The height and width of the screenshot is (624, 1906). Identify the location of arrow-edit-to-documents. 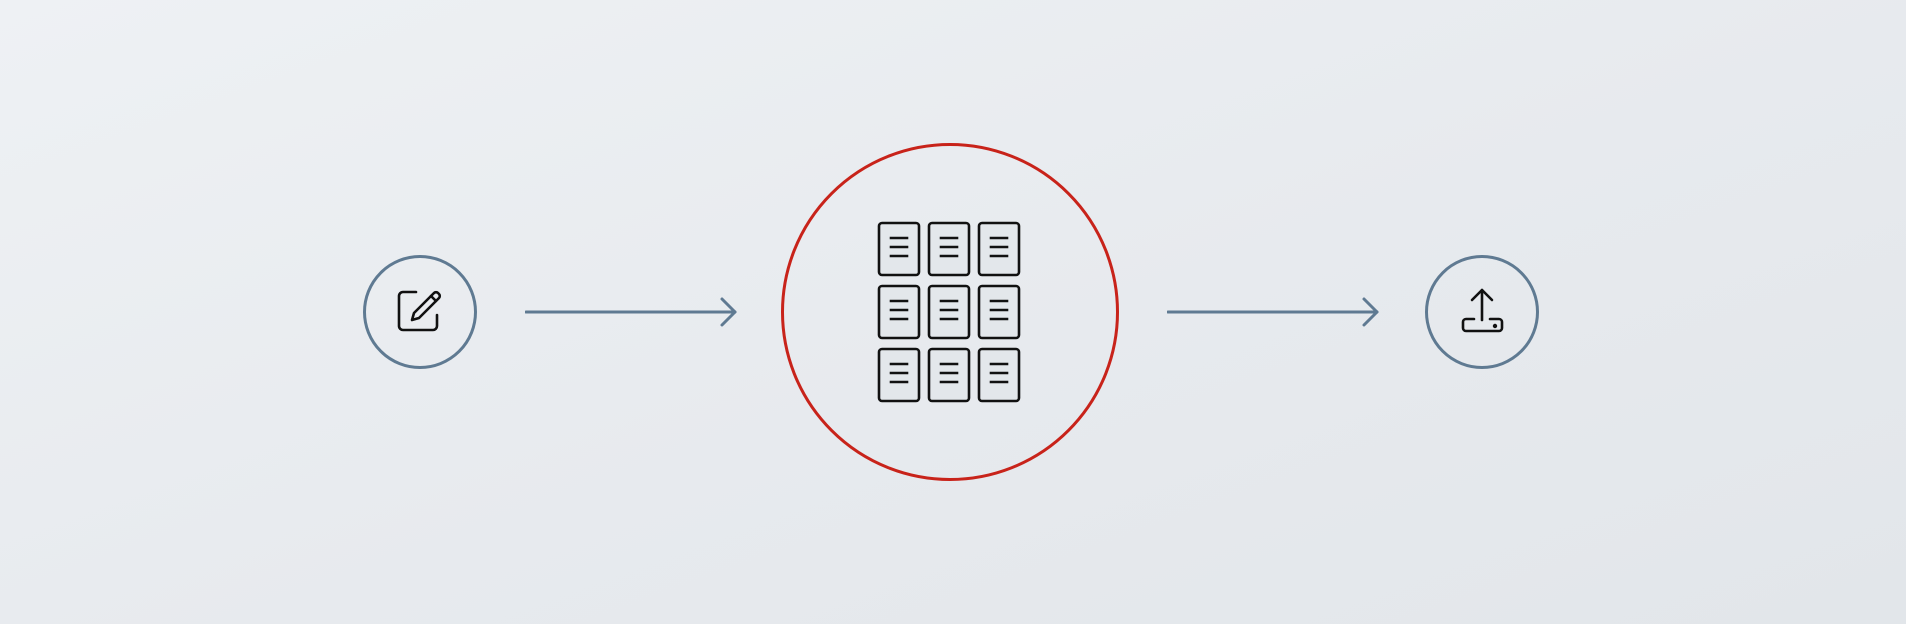
(631, 312).